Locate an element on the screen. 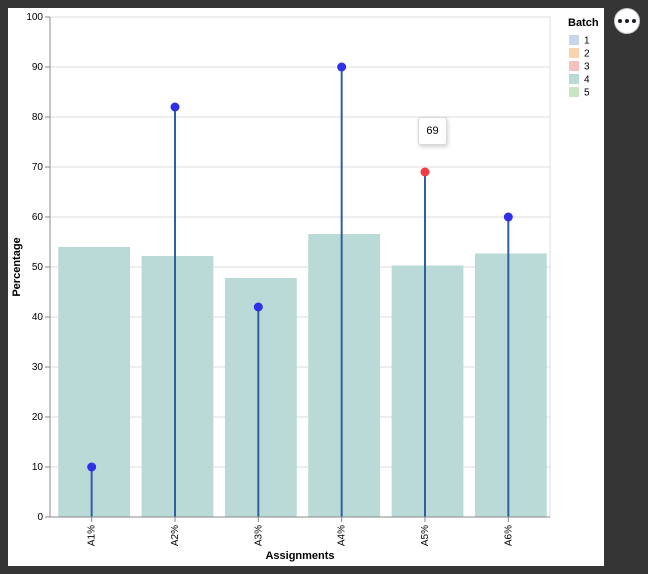  legend-label: 4 is located at coordinates (587, 80).